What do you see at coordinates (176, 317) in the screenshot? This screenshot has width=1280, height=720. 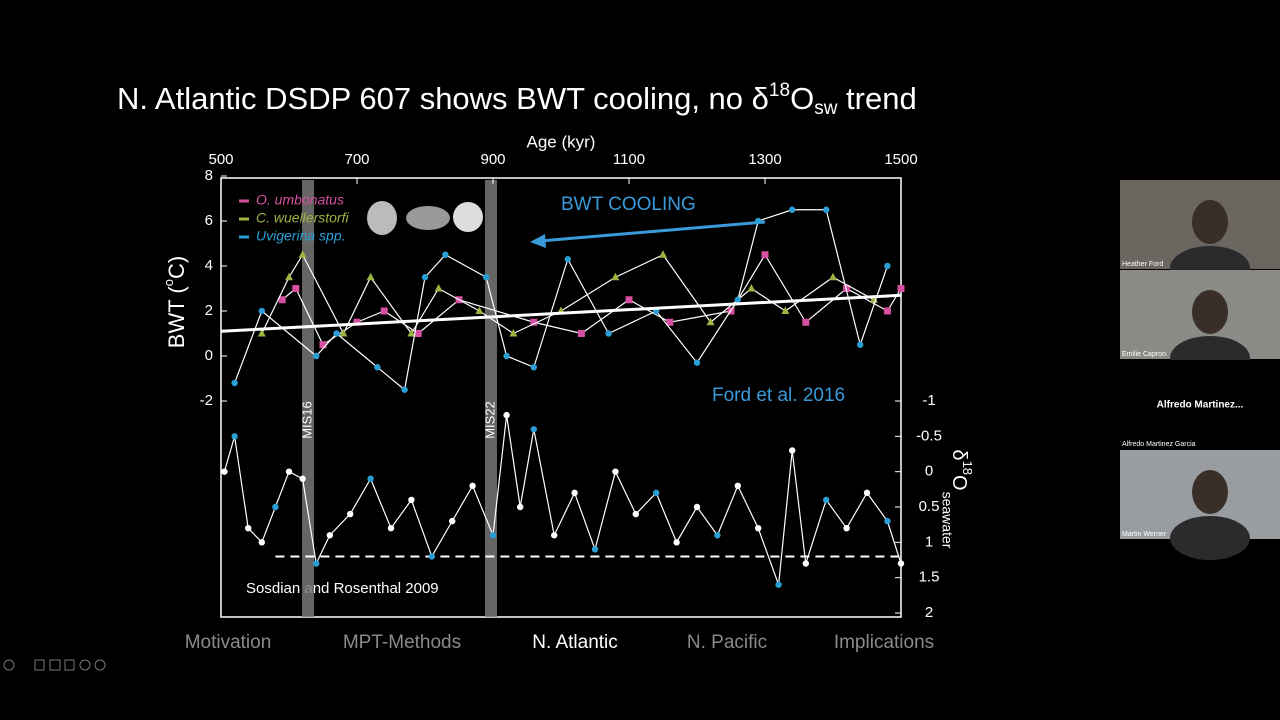 I see `label-text: BWT (` at bounding box center [176, 317].